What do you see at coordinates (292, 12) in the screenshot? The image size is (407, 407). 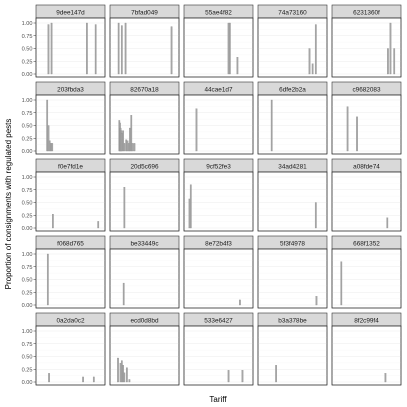 I see `facet-label: 74a73160` at bounding box center [292, 12].